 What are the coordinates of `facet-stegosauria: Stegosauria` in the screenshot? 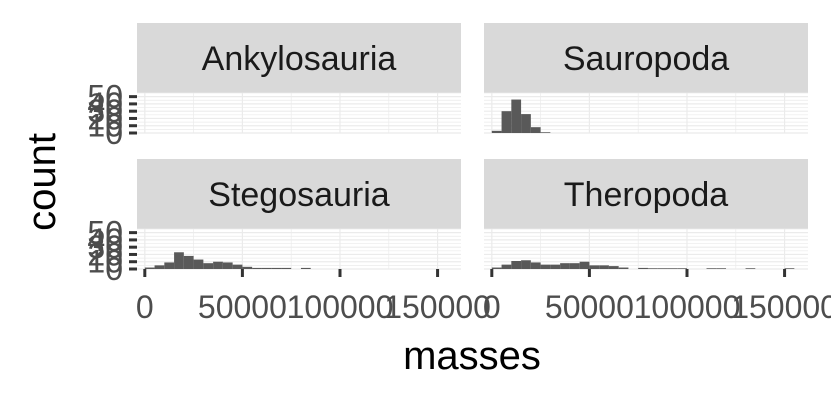 It's located at (299, 214).